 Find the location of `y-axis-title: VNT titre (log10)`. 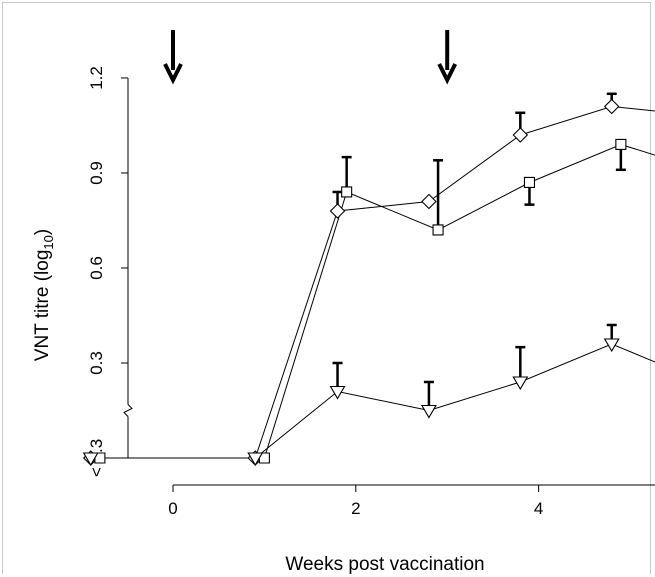

y-axis-title: VNT titre (log10) is located at coordinates (44, 295).